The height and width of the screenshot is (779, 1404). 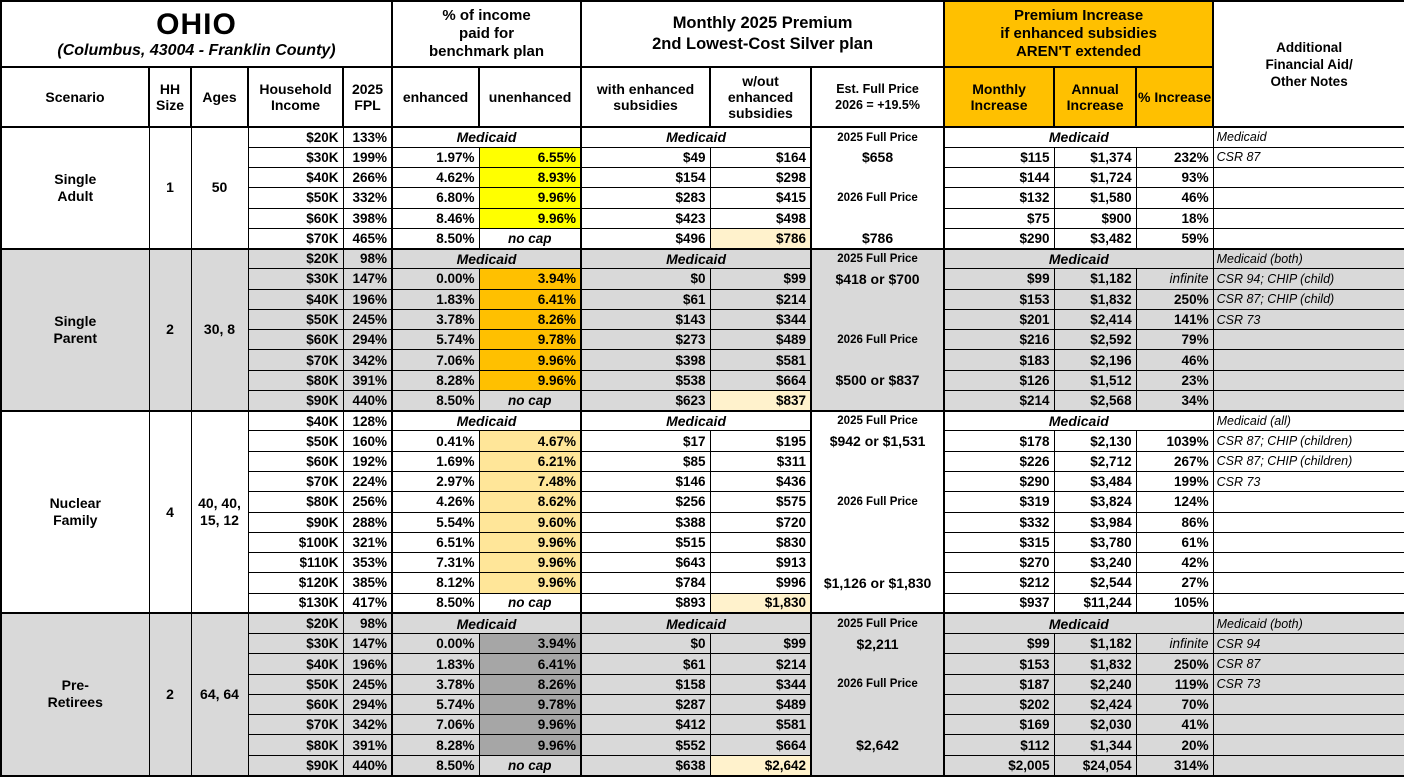 I want to click on annual-increase-cell: $2,030, so click(x=1095, y=725).